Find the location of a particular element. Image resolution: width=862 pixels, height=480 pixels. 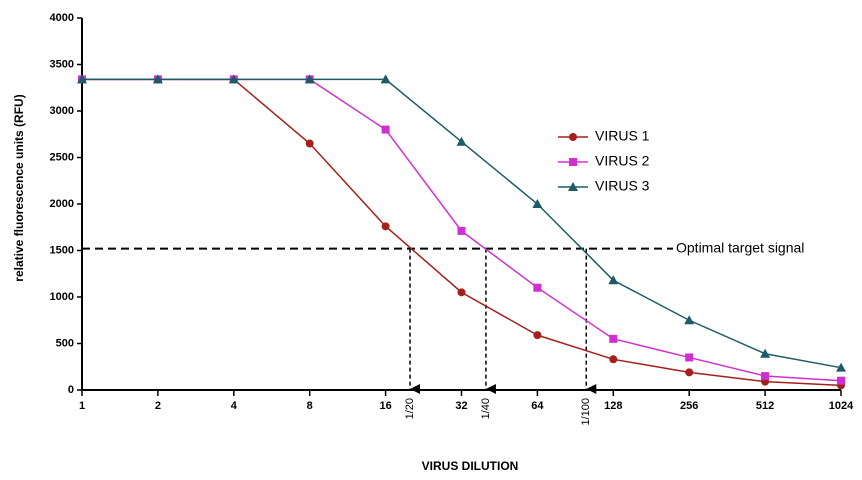

x-tick-label: 4 is located at coordinates (234, 406).